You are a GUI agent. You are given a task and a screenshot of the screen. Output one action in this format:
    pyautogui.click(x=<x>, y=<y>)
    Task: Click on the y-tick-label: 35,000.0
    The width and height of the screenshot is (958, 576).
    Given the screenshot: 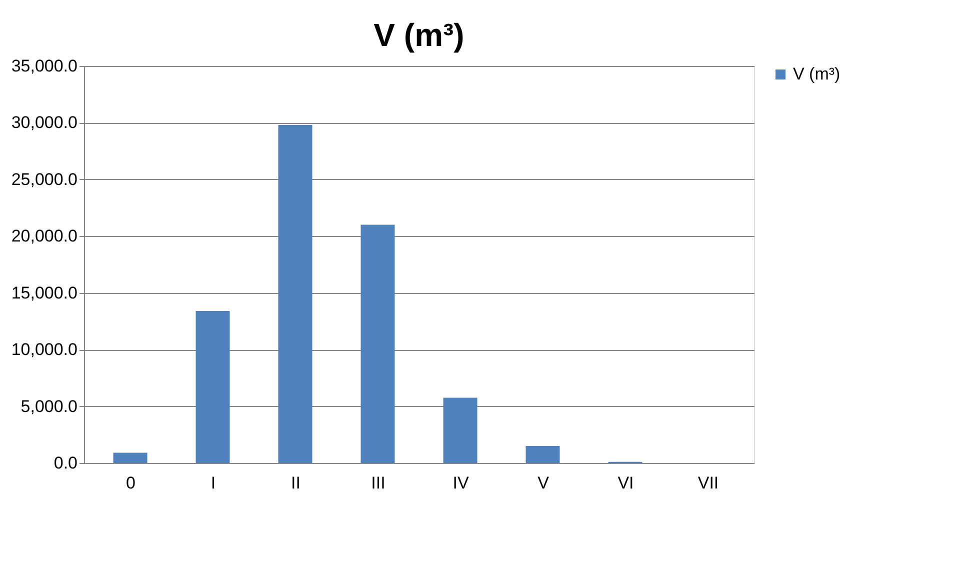 What is the action you would take?
    pyautogui.click(x=44, y=66)
    